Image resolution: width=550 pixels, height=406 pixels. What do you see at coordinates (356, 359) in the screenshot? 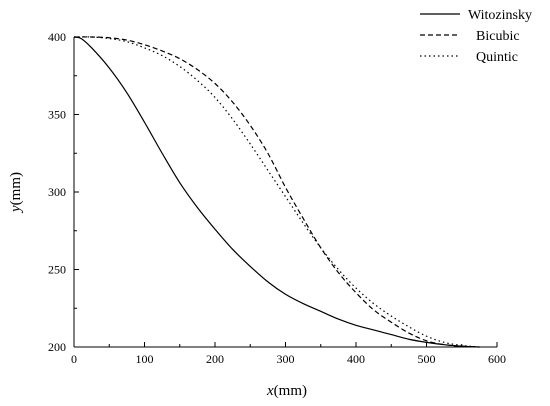
I see `x-tick-label: 400` at bounding box center [356, 359].